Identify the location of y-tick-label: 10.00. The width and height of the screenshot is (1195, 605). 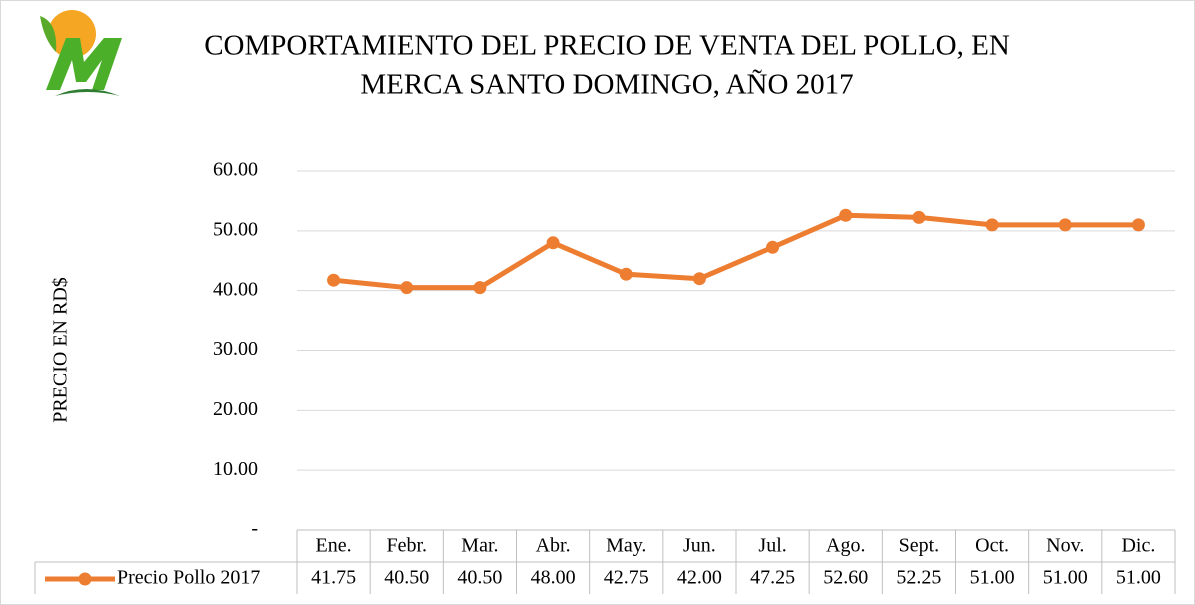
(235, 469).